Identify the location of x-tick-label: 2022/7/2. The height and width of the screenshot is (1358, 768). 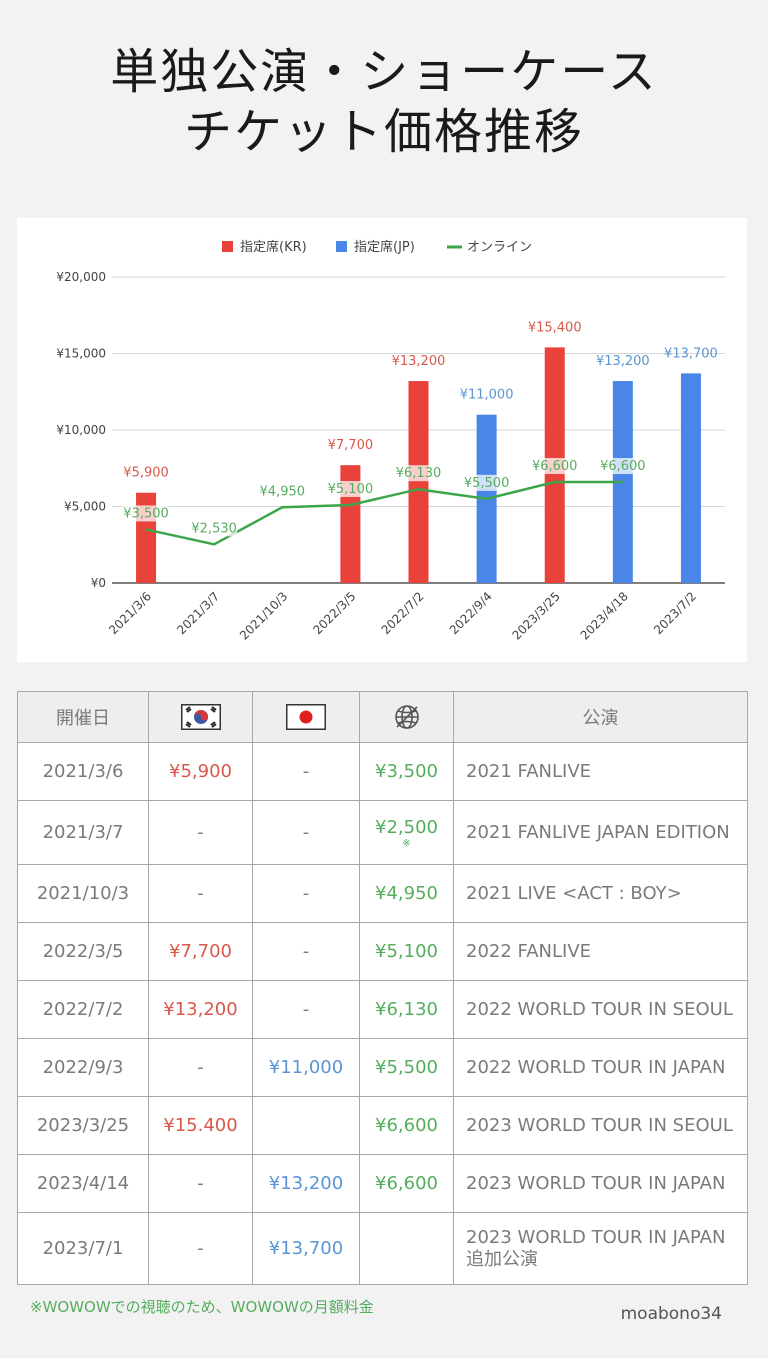
(403, 613).